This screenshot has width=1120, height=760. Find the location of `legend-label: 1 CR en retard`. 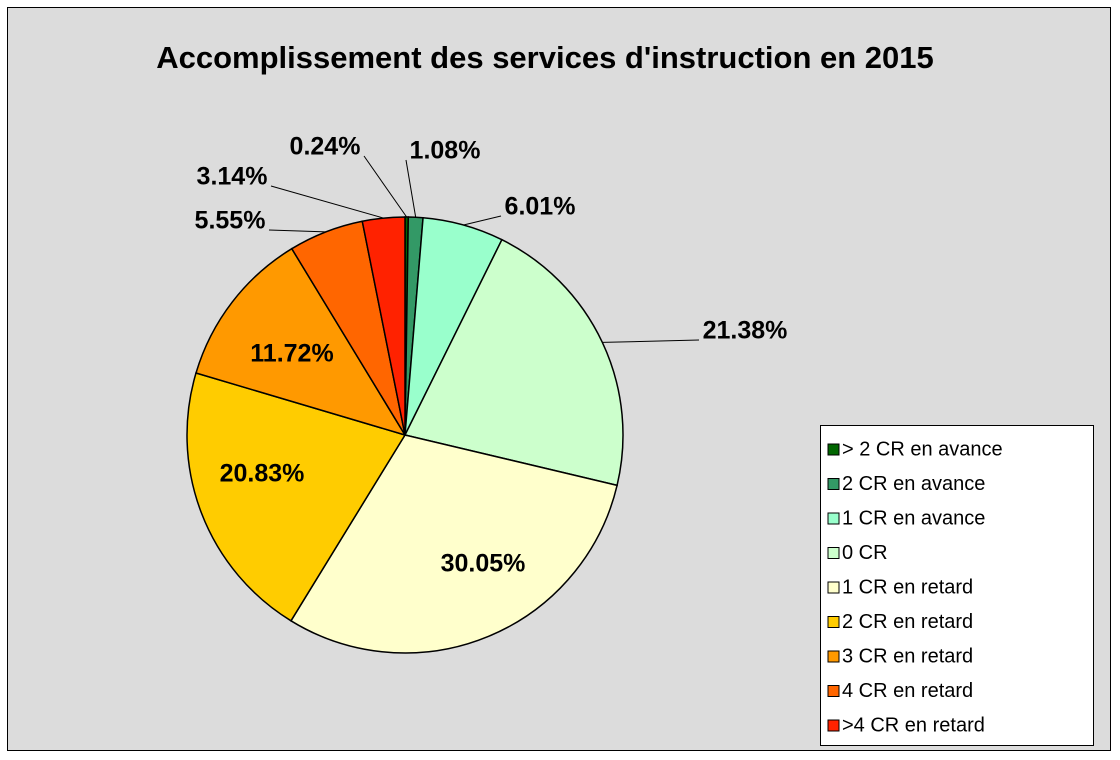

legend-label: 1 CR en retard is located at coordinates (907, 587).